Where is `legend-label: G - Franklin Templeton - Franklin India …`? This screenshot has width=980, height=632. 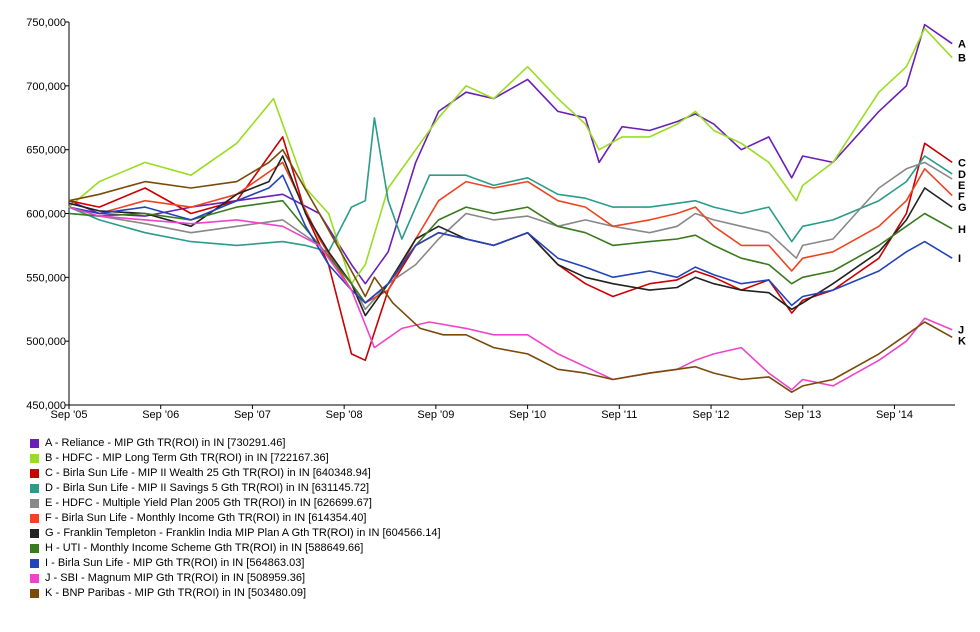 legend-label: G - Franklin Templeton - Franklin India … is located at coordinates (243, 533).